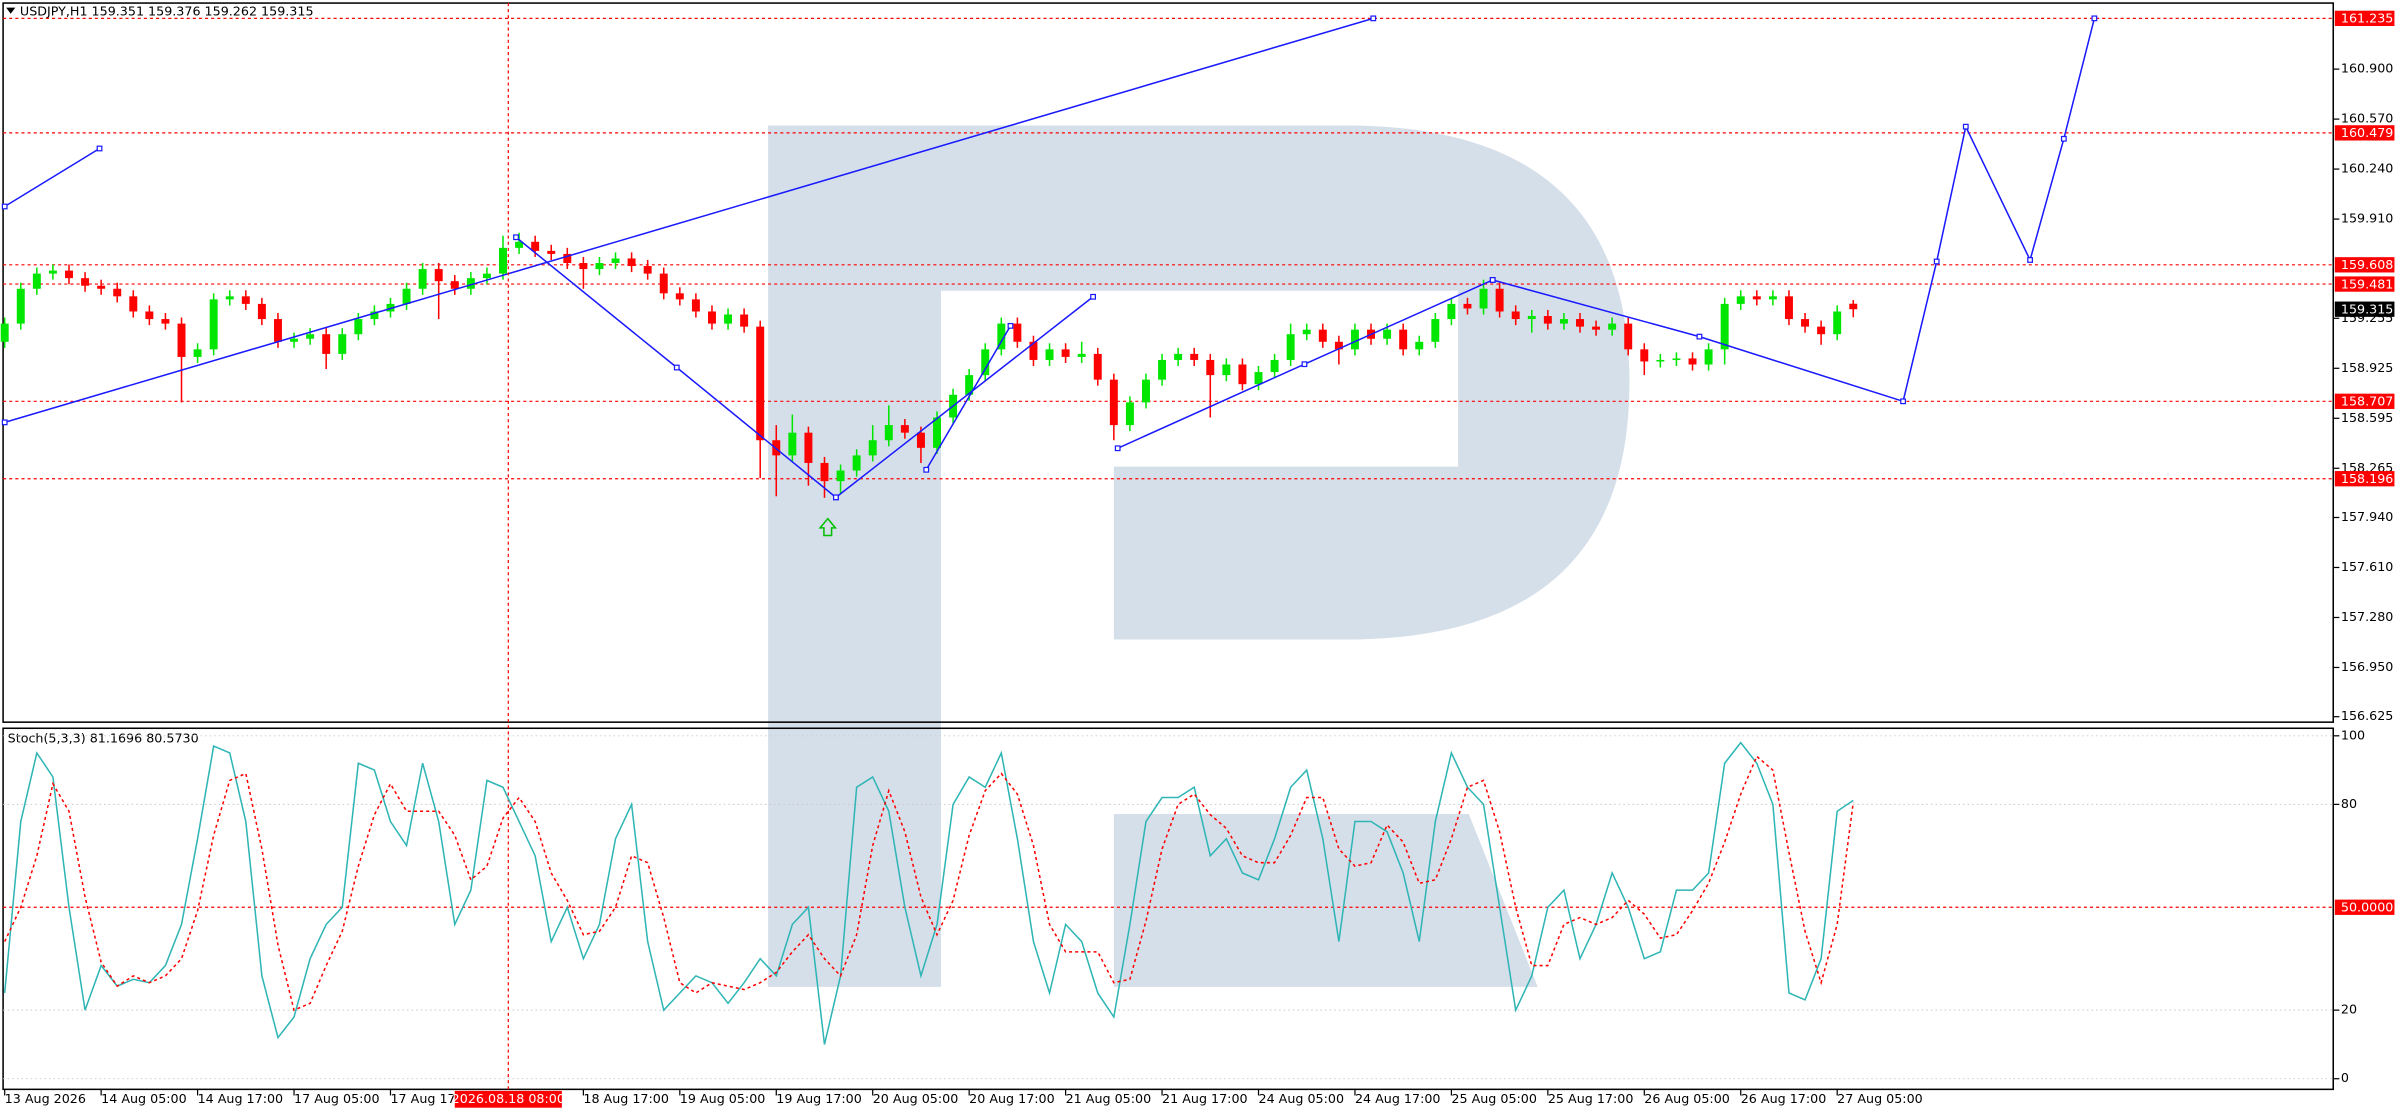 The width and height of the screenshot is (2396, 1110). What do you see at coordinates (1784, 1098) in the screenshot?
I see `x-tick-label: 26 Aug 17:00` at bounding box center [1784, 1098].